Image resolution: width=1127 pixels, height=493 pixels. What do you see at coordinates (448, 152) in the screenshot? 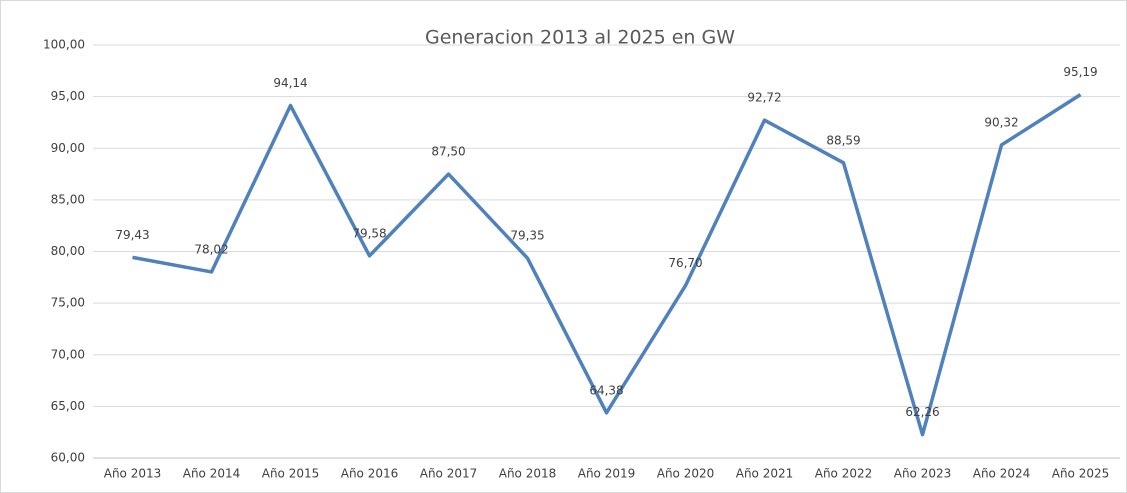
I see `data-label: 87,50` at bounding box center [448, 152].